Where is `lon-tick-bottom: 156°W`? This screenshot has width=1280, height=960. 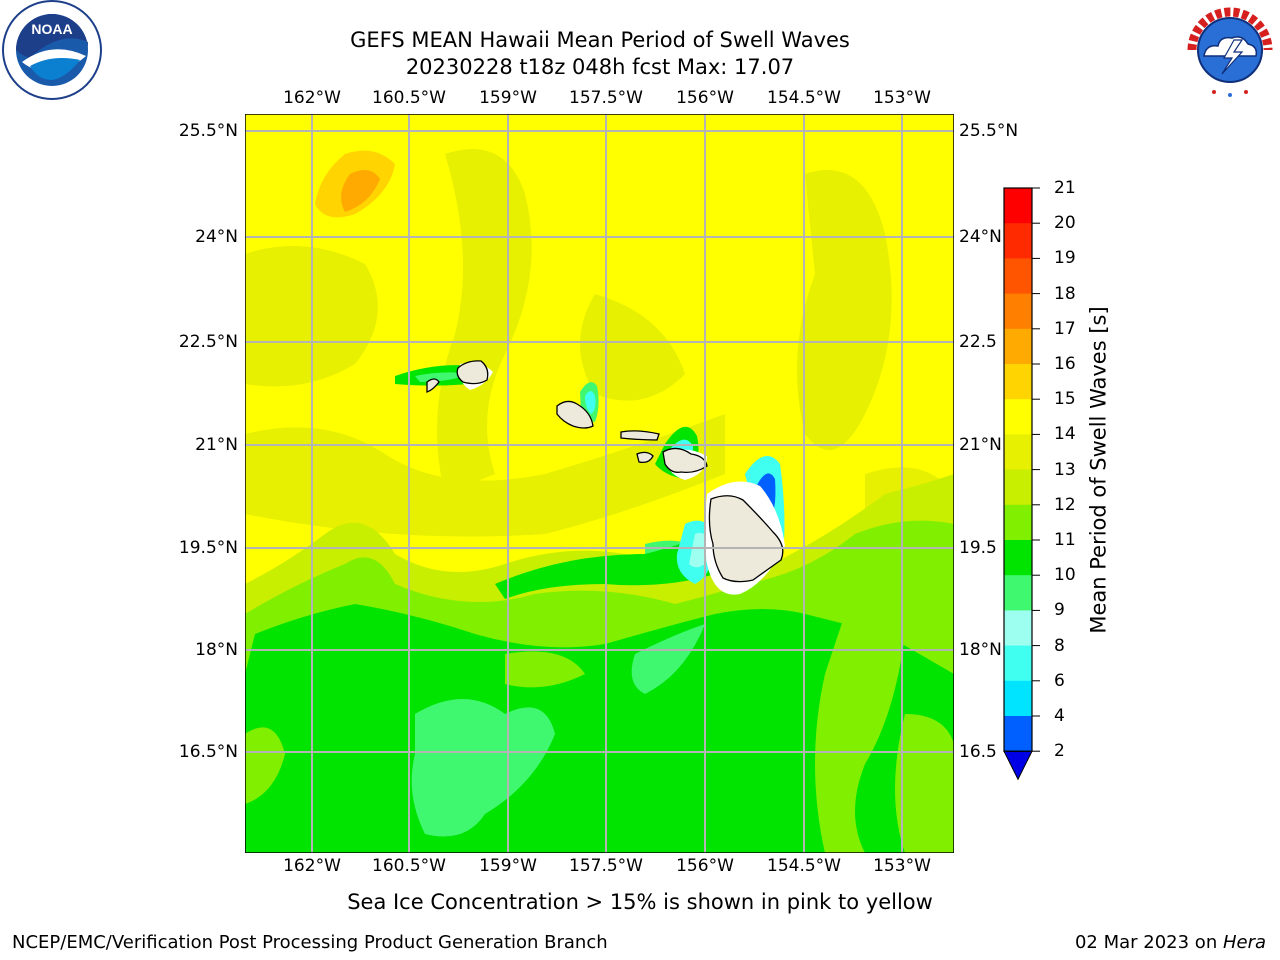
lon-tick-bottom: 156°W is located at coordinates (705, 866).